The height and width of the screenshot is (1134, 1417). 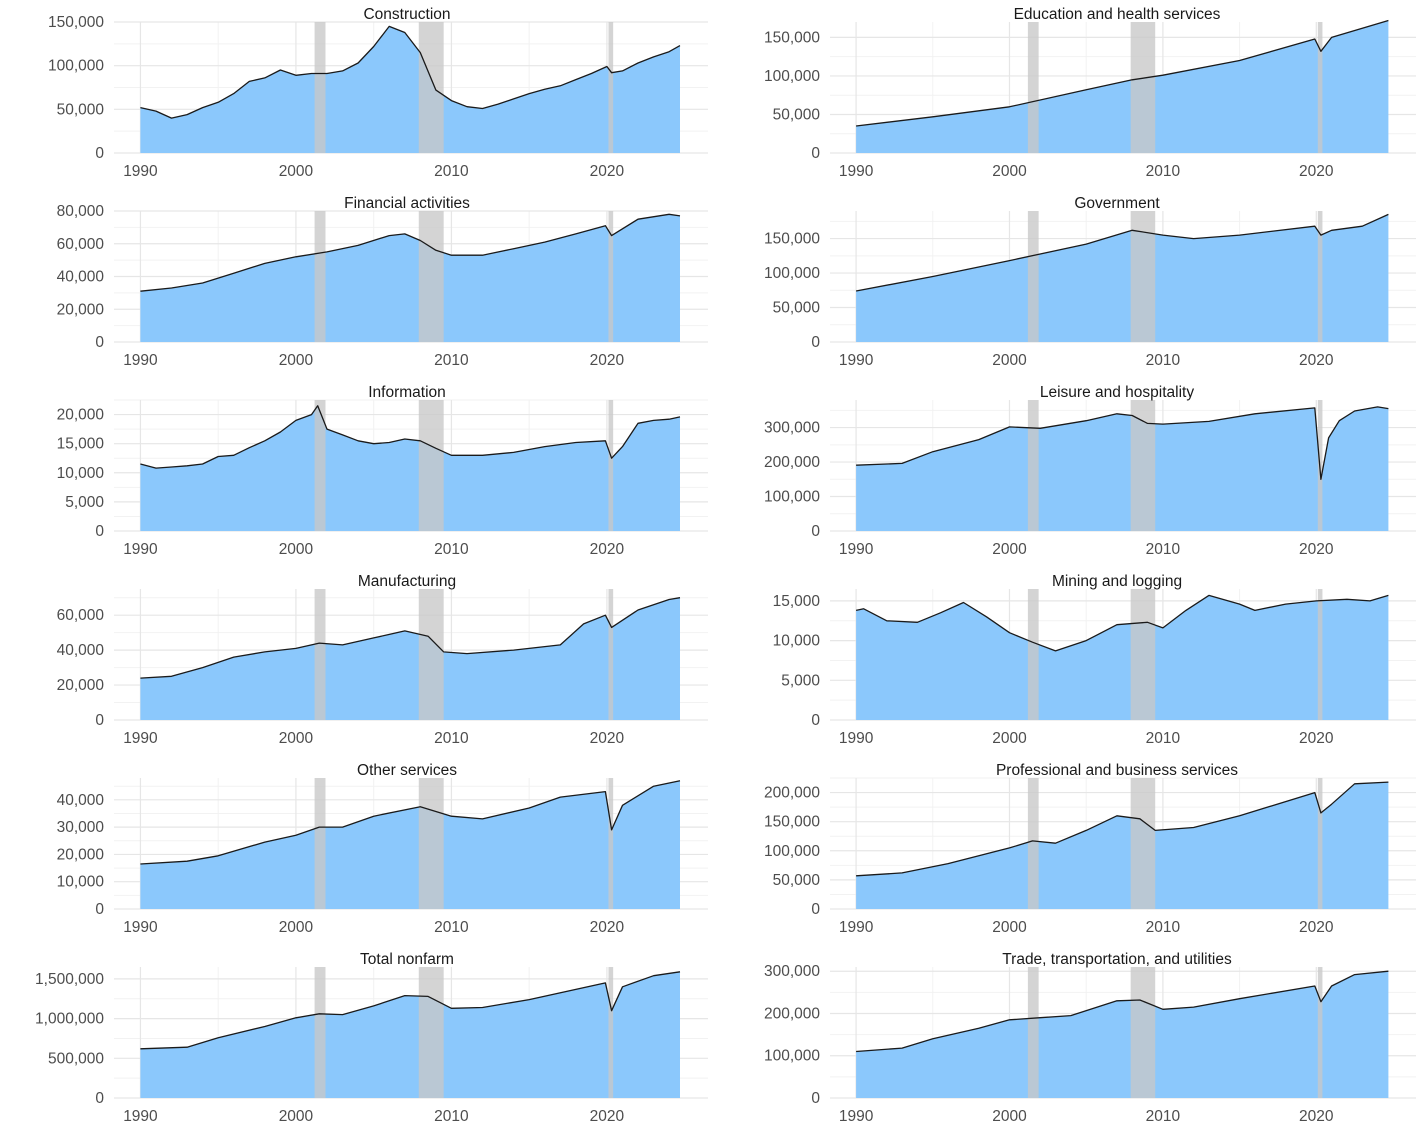 I want to click on panel-title: Trade, transportation, and utilities, so click(x=1117, y=959).